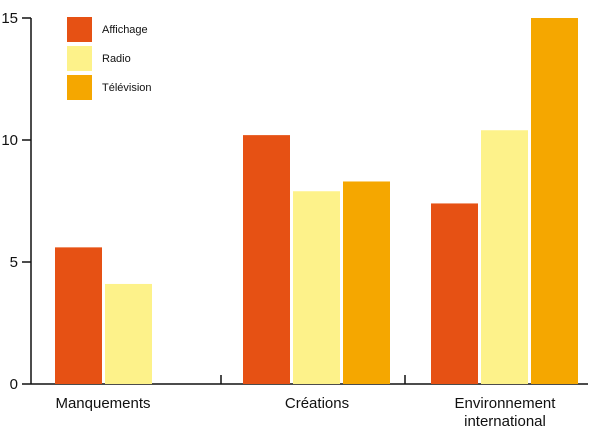  Describe the element at coordinates (125, 30) in the screenshot. I see `legend-label: Affichage` at that location.